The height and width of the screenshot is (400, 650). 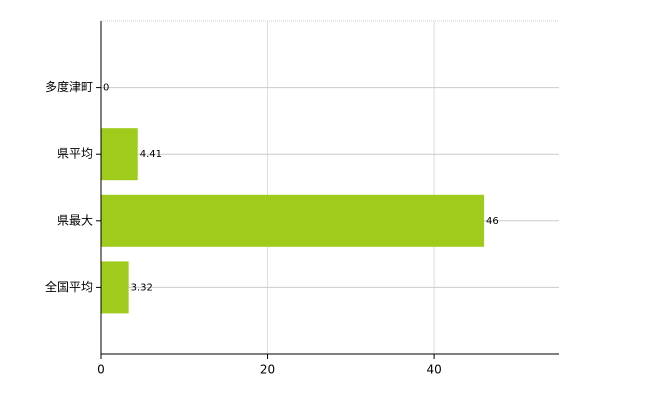 I want to click on x-tick-label: 40, so click(x=433, y=370).